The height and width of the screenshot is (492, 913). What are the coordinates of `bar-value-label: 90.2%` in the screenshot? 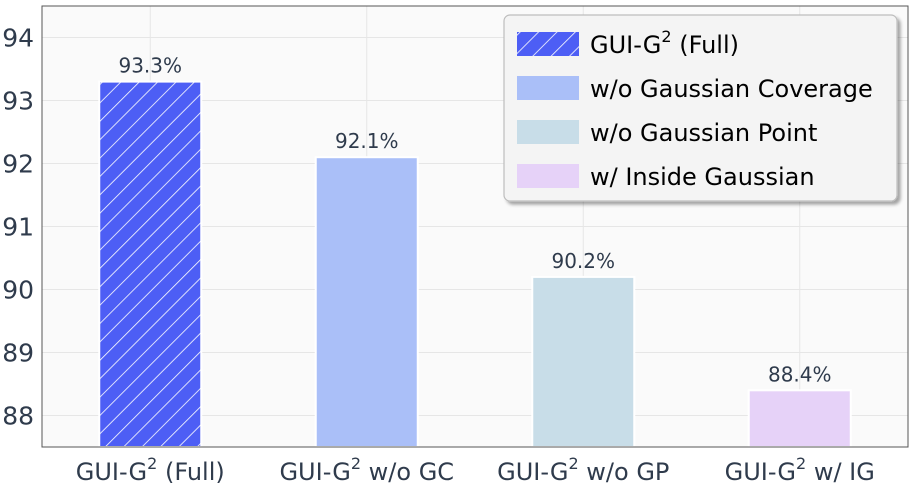 It's located at (583, 261).